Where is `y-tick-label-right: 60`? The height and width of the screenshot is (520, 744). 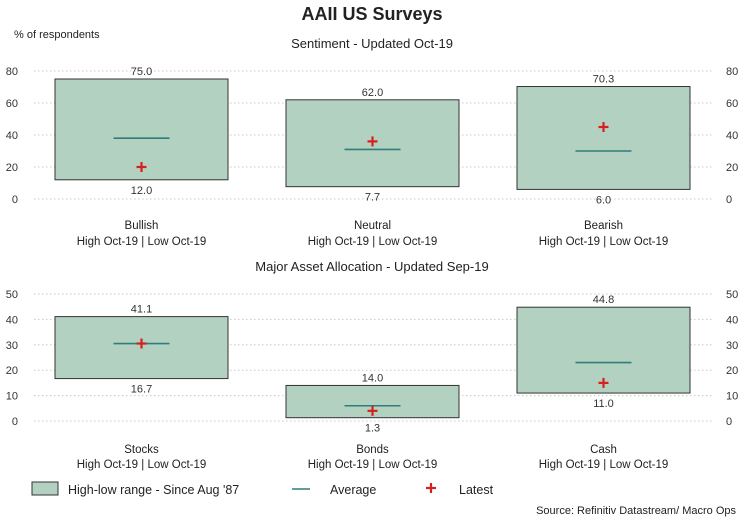 y-tick-label-right: 60 is located at coordinates (732, 104).